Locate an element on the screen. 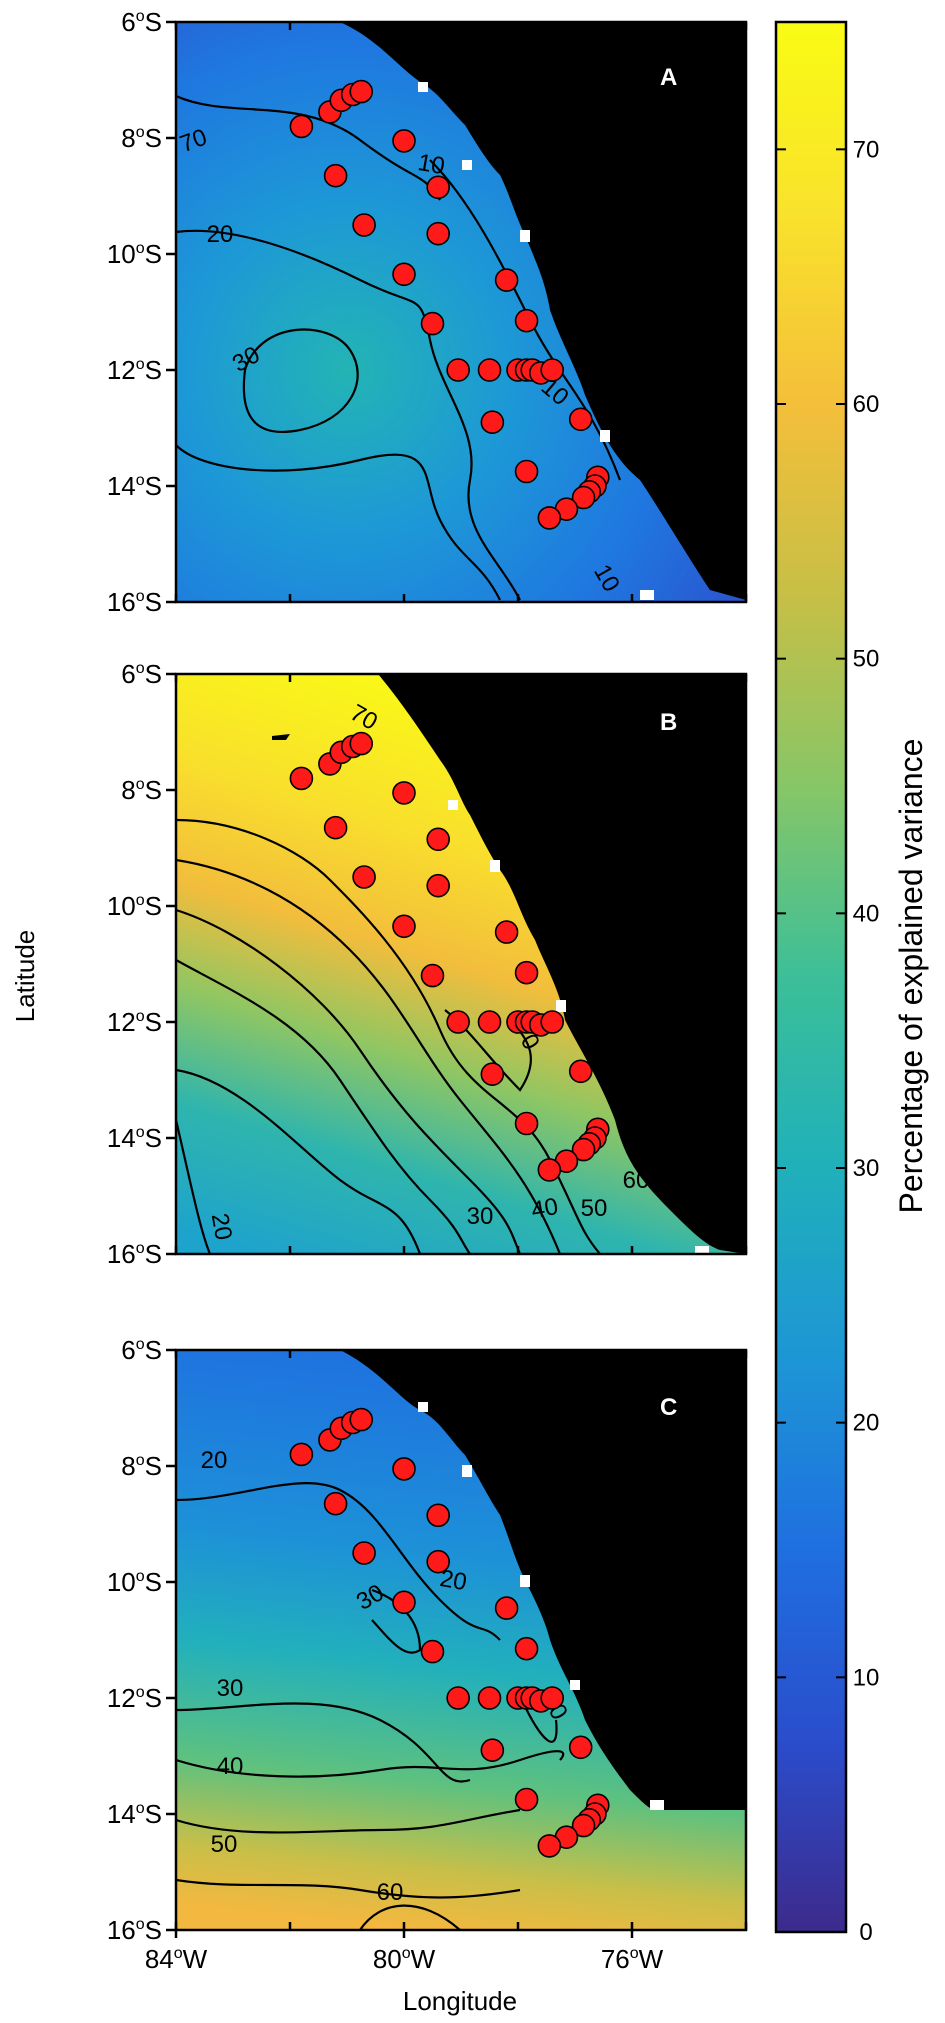 The width and height of the screenshot is (945, 2023). lat-tick-value: 8 is located at coordinates (128, 138).